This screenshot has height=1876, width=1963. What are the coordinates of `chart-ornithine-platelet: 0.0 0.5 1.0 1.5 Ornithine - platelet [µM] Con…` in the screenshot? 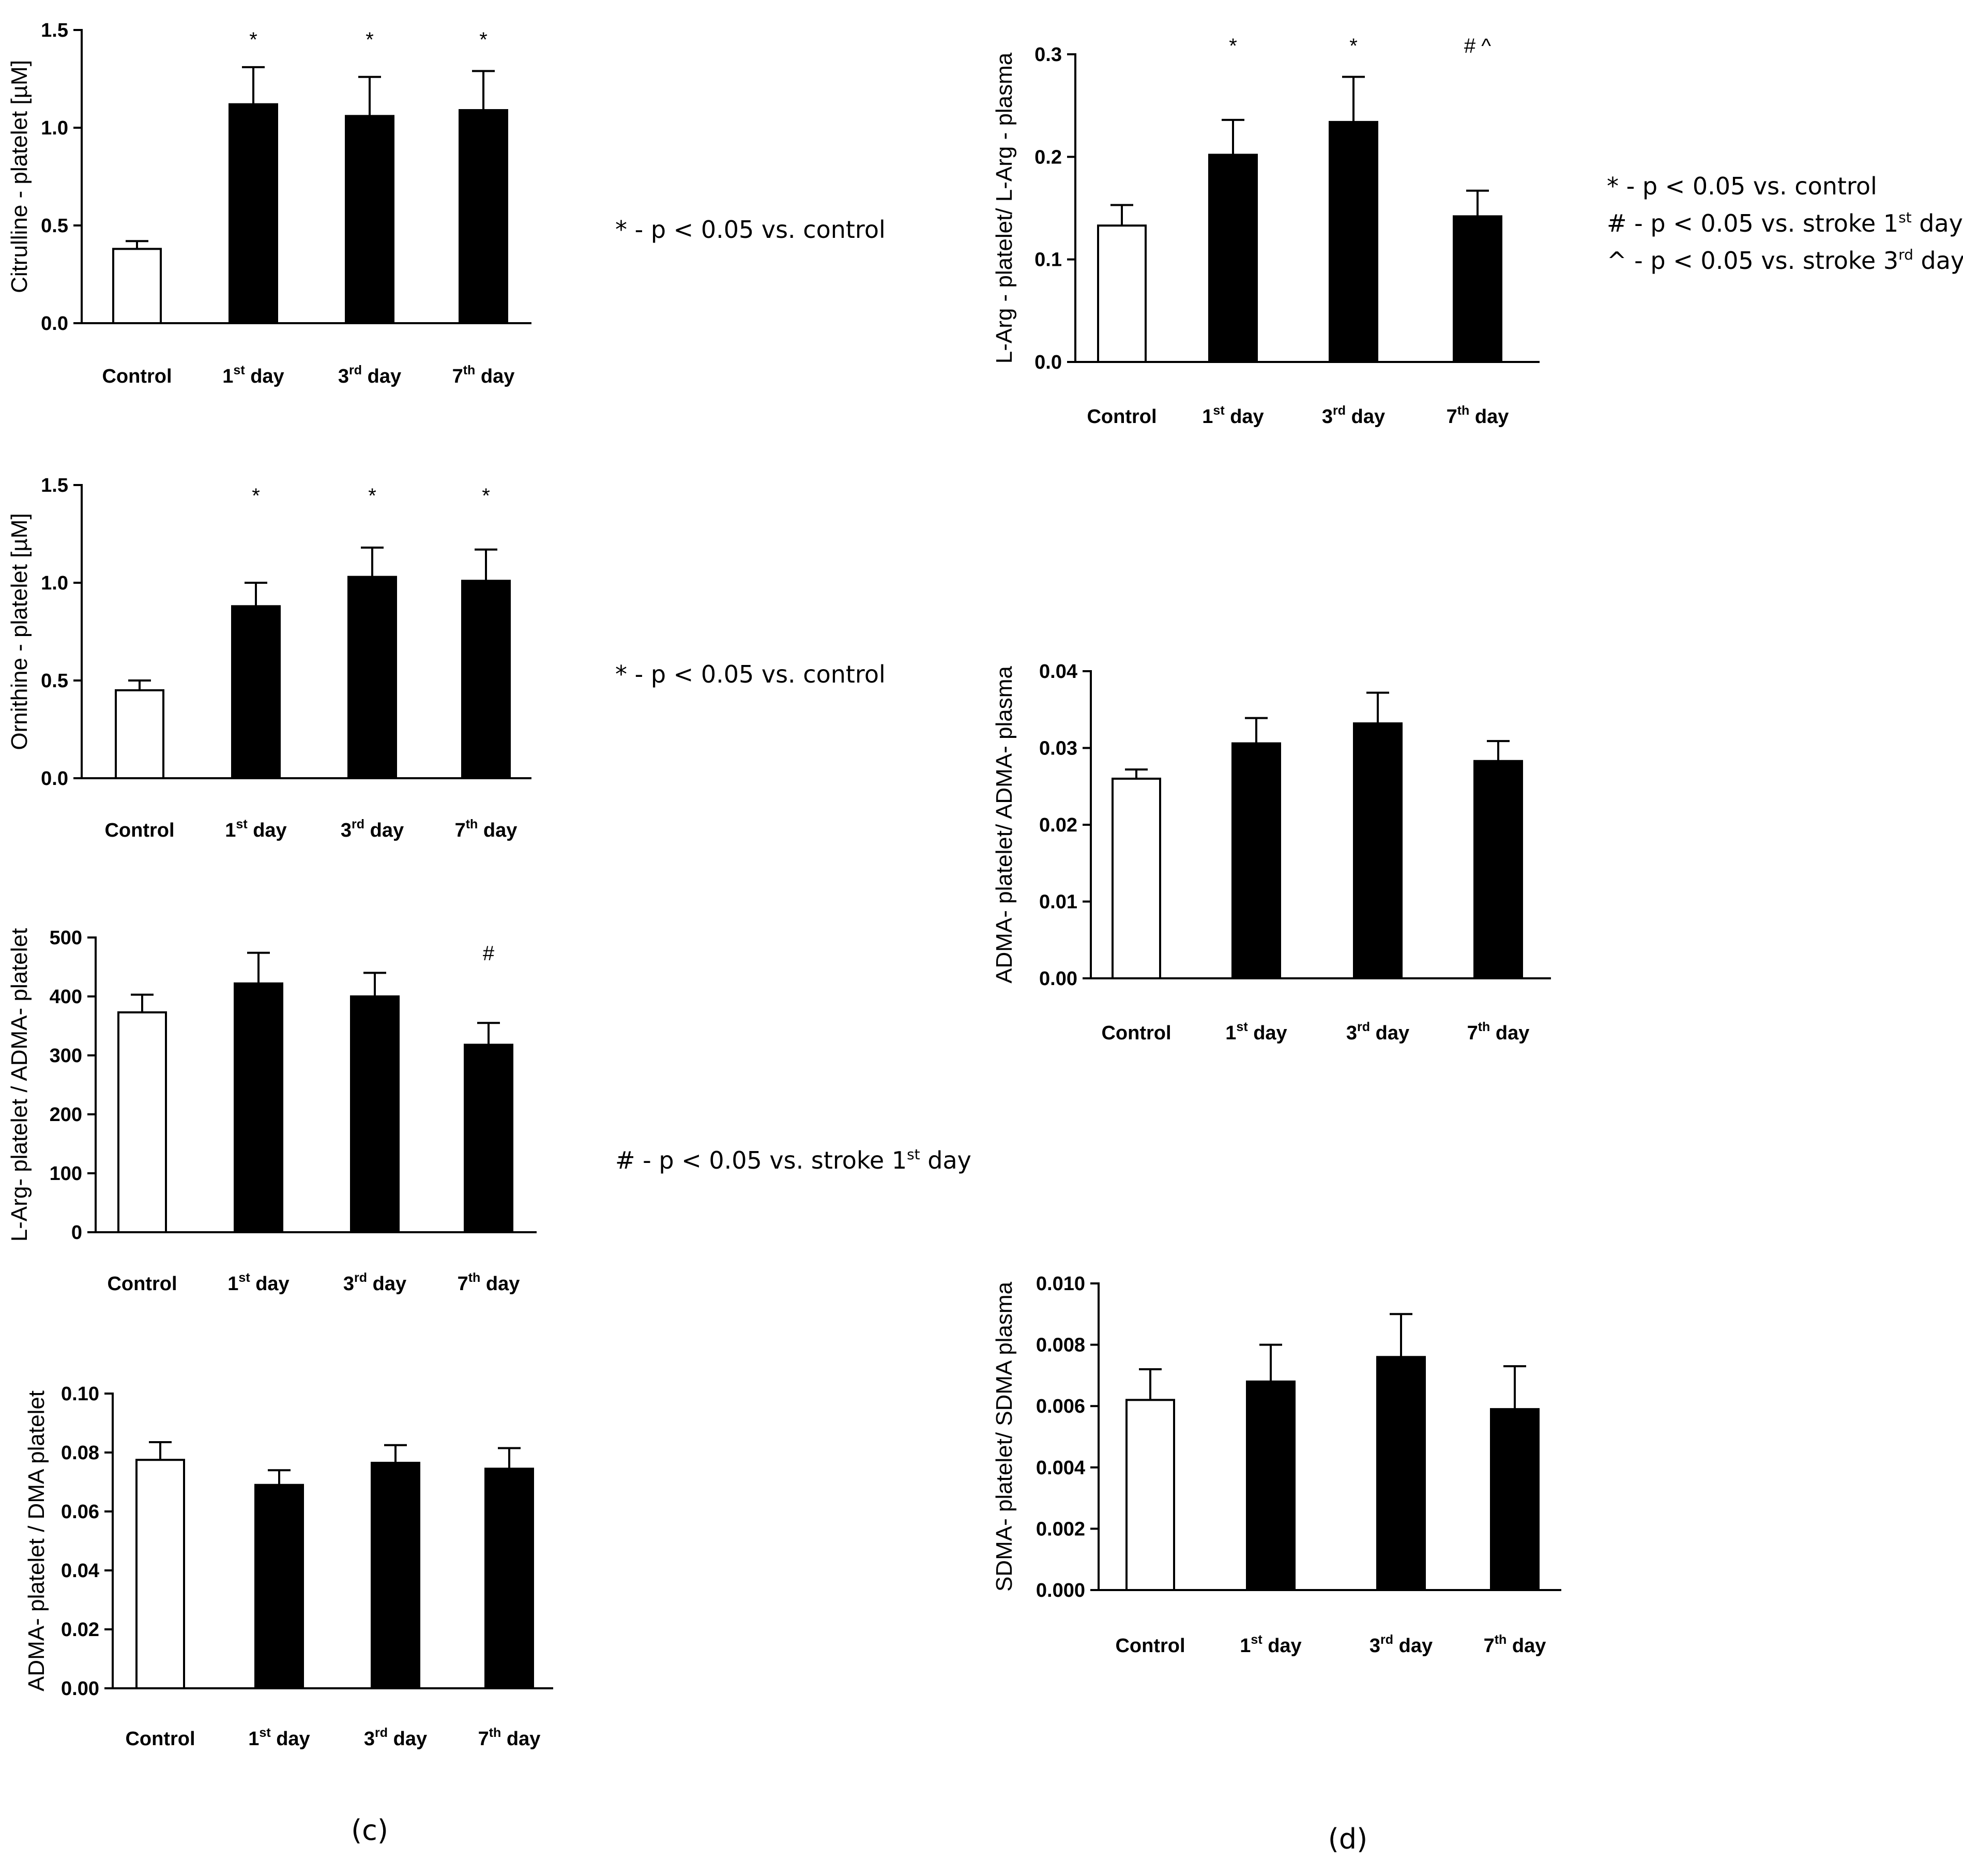 It's located at (446, 658).